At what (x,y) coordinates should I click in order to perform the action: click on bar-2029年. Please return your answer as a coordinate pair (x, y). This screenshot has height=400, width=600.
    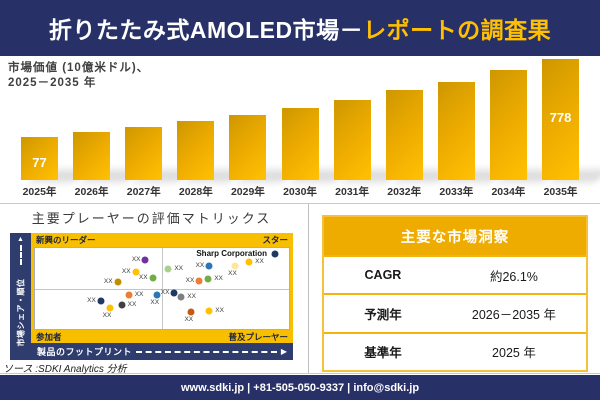
    Looking at the image, I should click on (248, 147).